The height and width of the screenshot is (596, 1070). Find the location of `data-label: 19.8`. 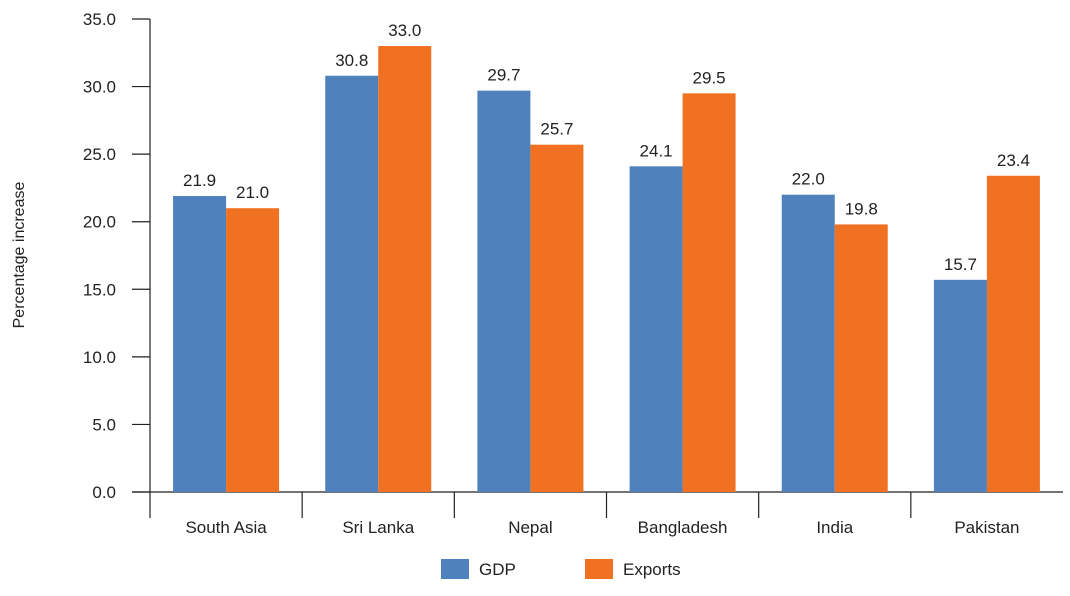

data-label: 19.8 is located at coordinates (861, 208).